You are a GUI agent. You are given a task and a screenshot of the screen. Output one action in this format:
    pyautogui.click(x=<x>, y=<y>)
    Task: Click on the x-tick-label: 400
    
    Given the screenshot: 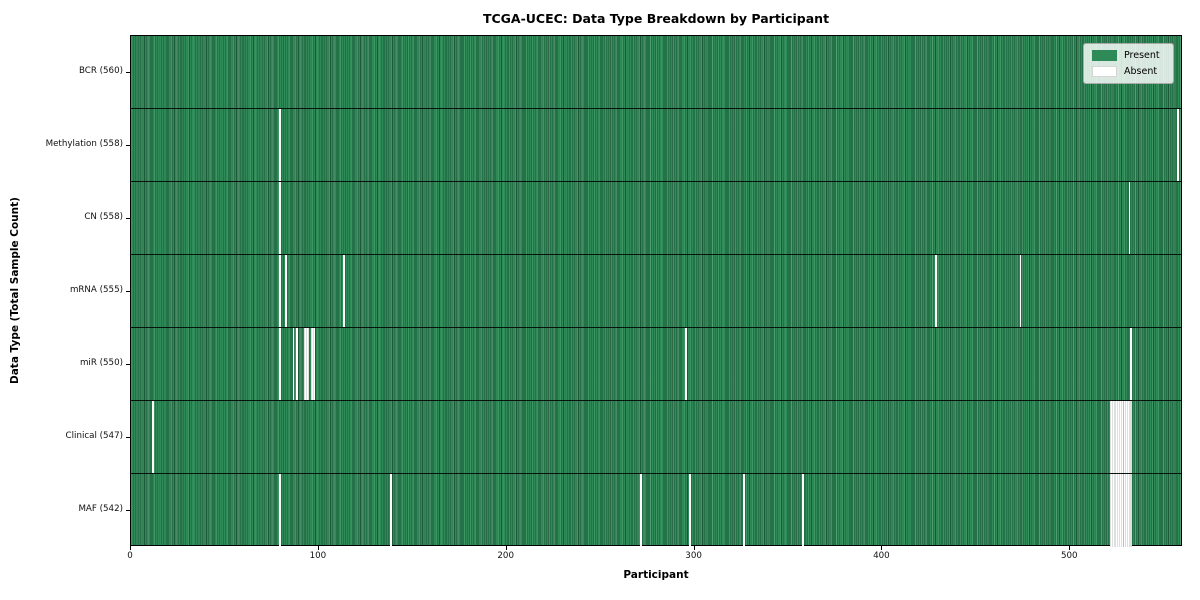 What is the action you would take?
    pyautogui.click(x=881, y=556)
    